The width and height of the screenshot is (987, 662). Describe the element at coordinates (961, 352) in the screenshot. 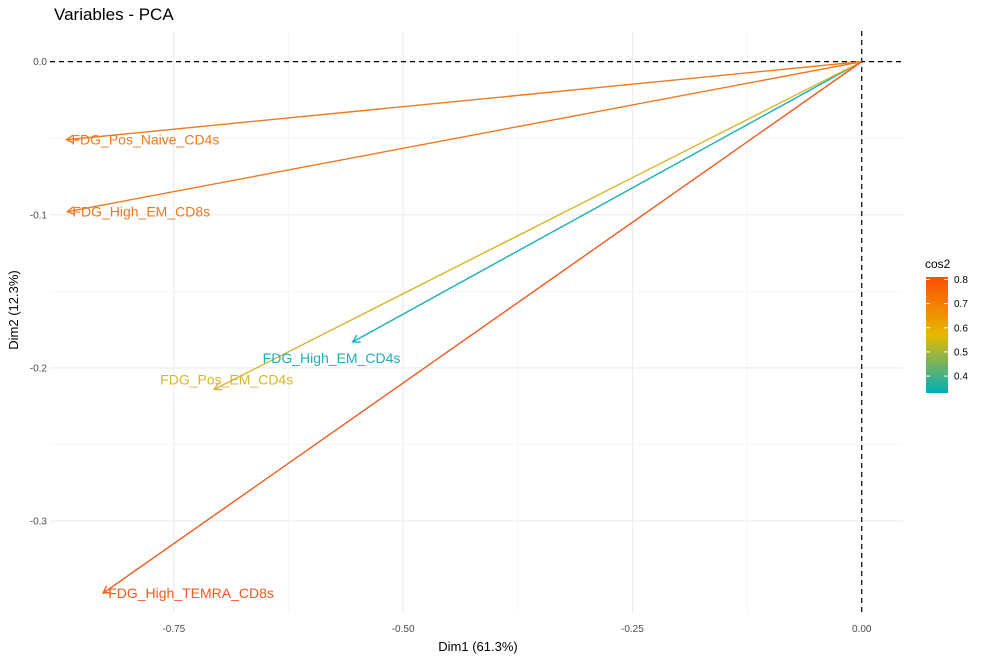

I see `legend-tick-label: 0.5` at that location.